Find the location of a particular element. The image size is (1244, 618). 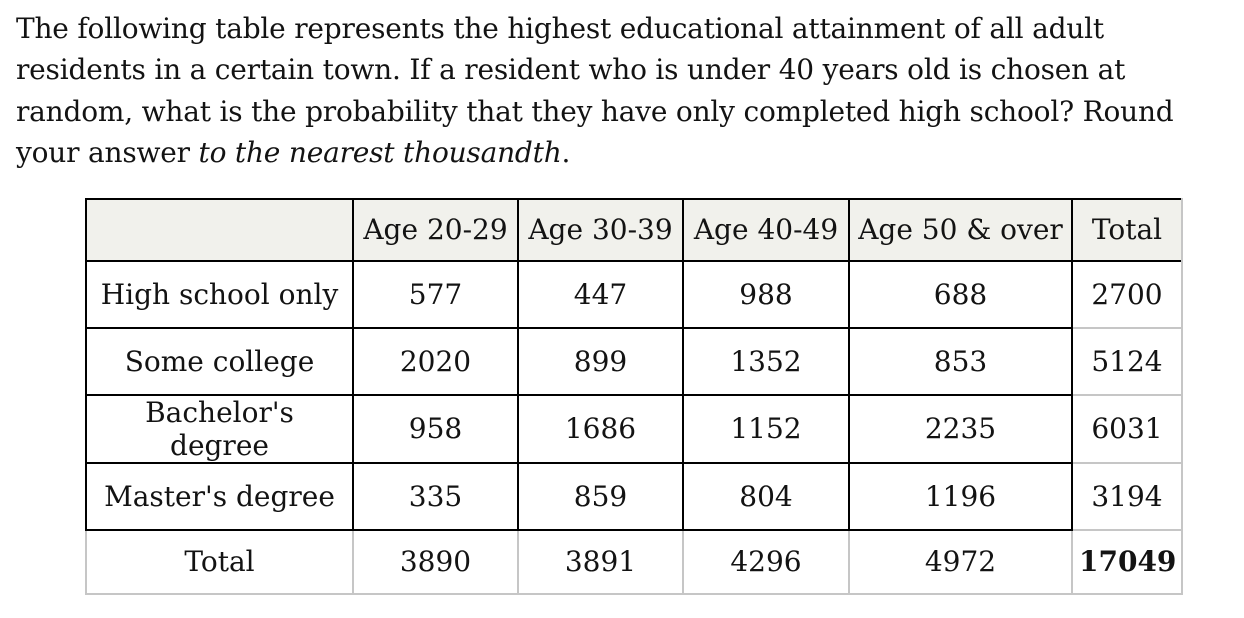

cell-value: 859 is located at coordinates (600, 495).